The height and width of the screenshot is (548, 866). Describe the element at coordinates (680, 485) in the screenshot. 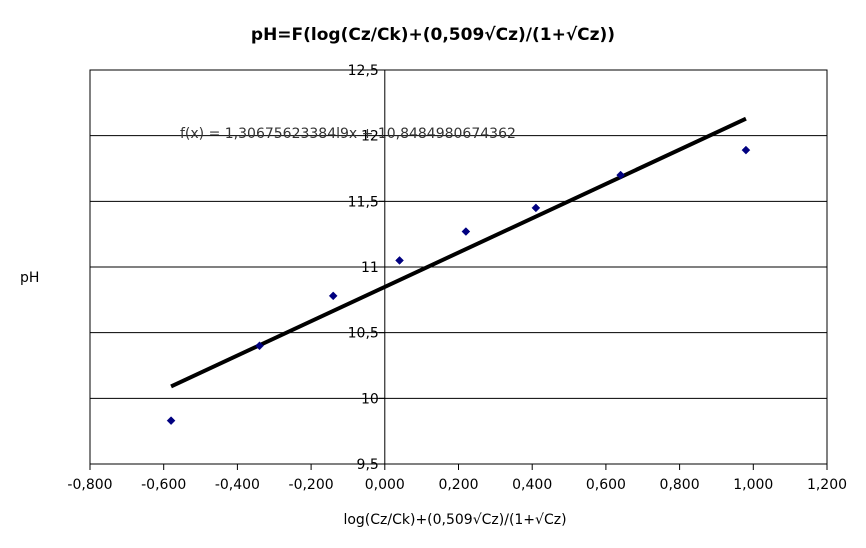

I see `x-tick-label: 0,800` at that location.